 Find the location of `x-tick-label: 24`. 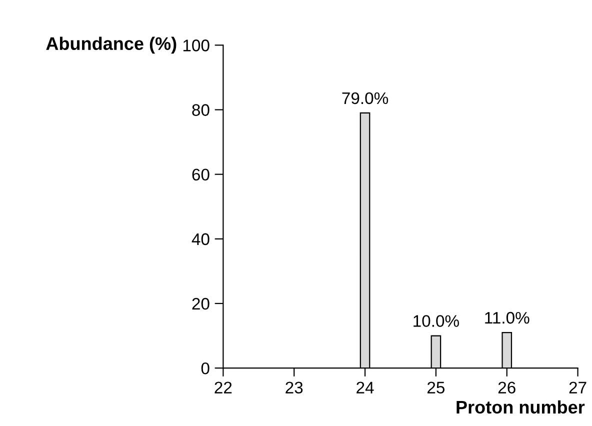

x-tick-label: 24 is located at coordinates (365, 388).